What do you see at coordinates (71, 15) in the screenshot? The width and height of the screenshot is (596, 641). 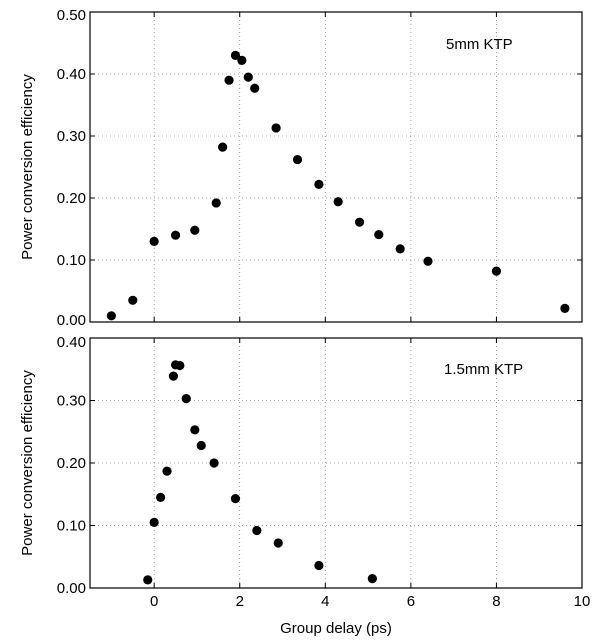 I see `panel1-ytick-label-5: 0.50` at bounding box center [71, 15].